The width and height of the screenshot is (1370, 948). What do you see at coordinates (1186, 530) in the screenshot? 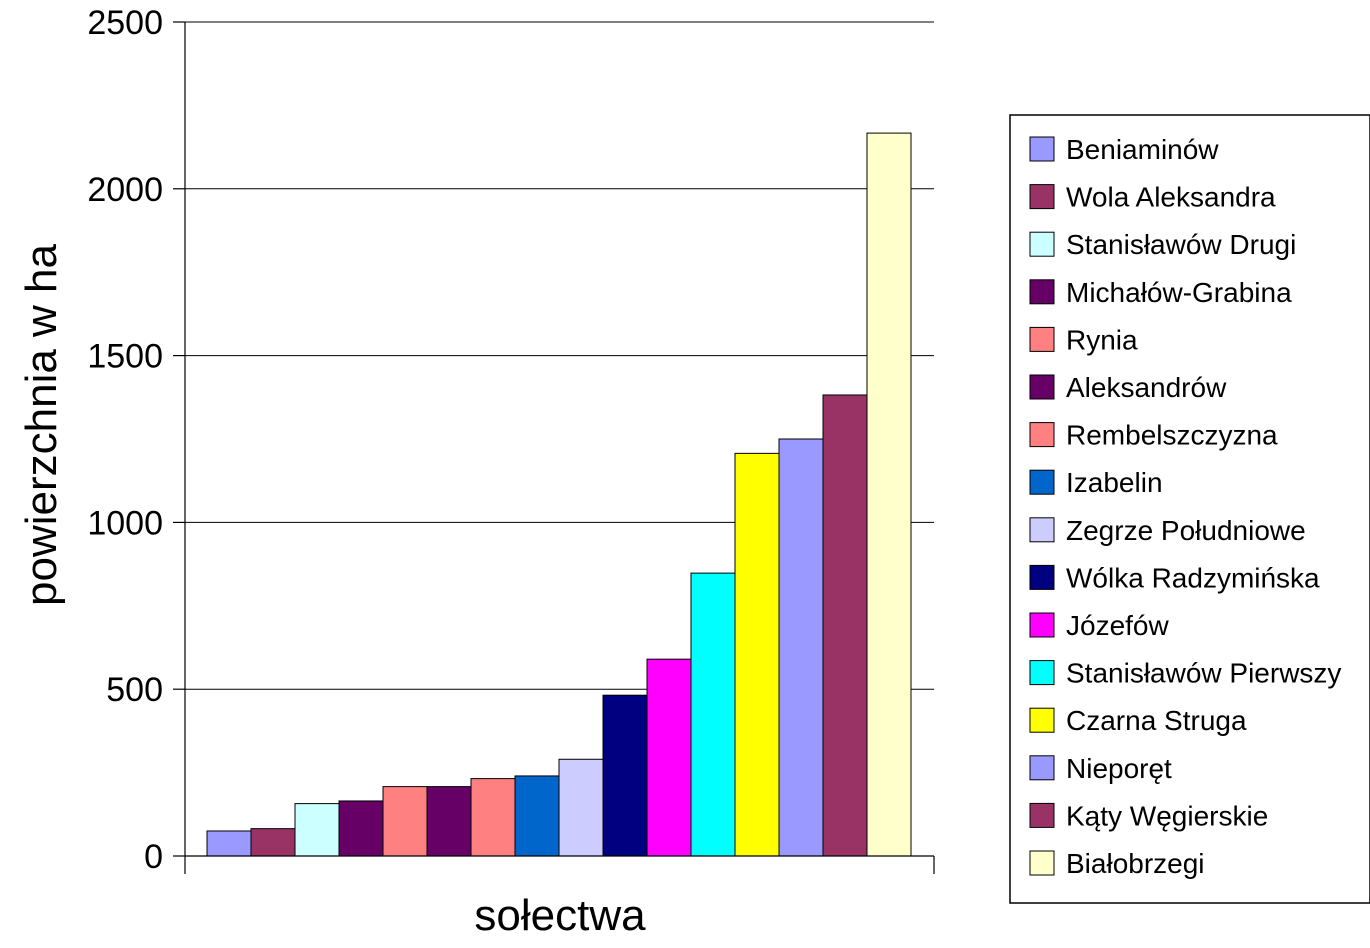
I see `legend-label: Zegrze Południowe` at bounding box center [1186, 530].